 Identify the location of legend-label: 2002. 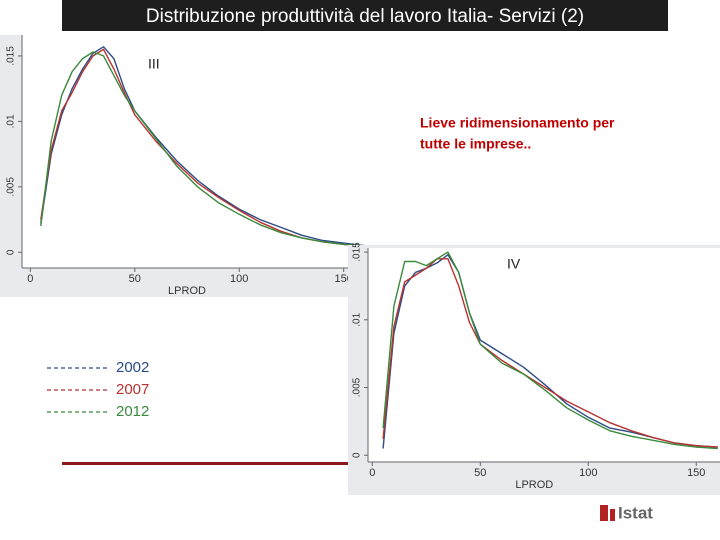
(132, 367).